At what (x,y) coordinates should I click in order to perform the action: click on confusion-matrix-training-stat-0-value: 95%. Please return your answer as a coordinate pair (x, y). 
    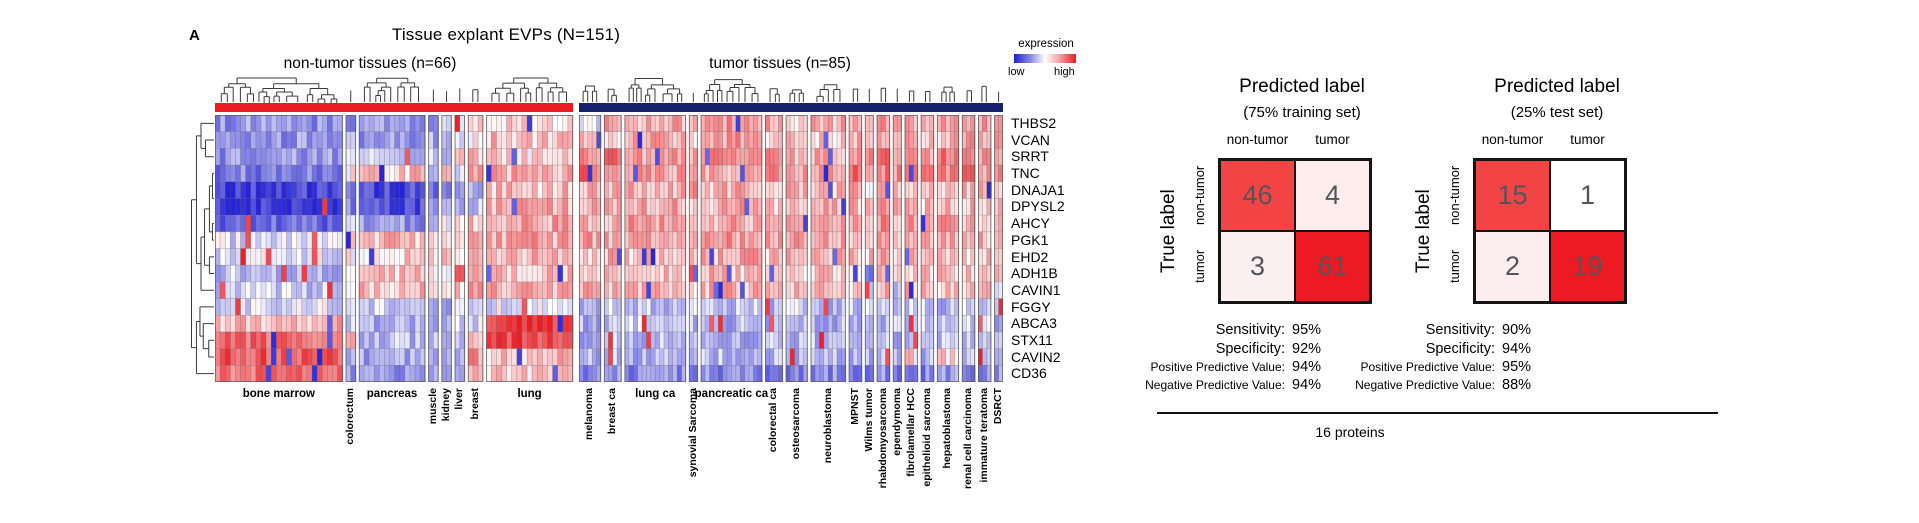
    Looking at the image, I should click on (1307, 330).